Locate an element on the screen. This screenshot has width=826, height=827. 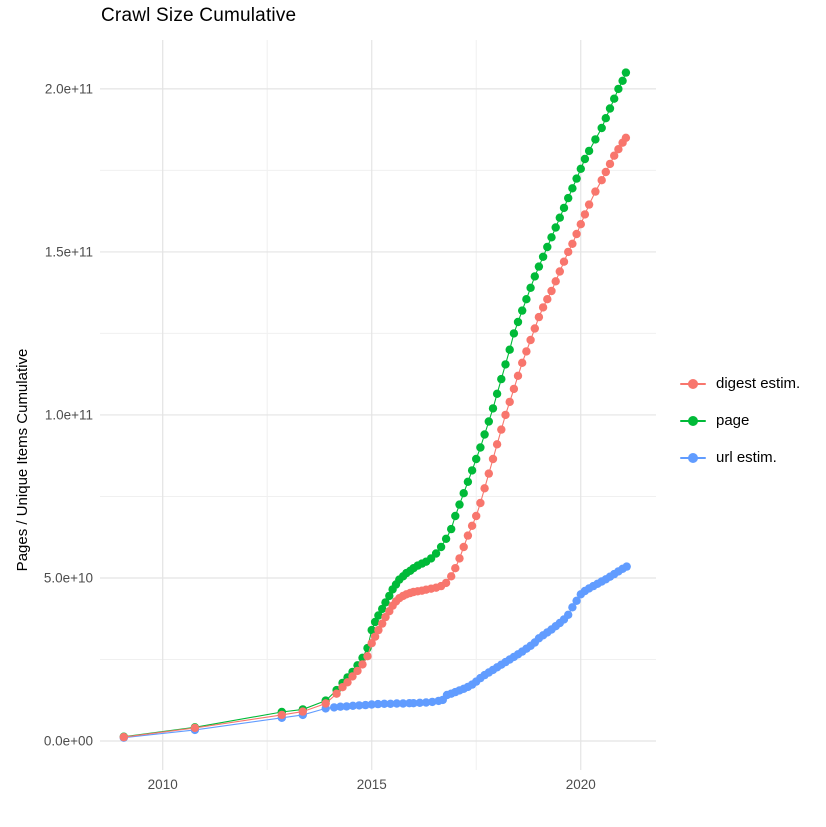
legend-key-url-estim is located at coordinates (693, 458).